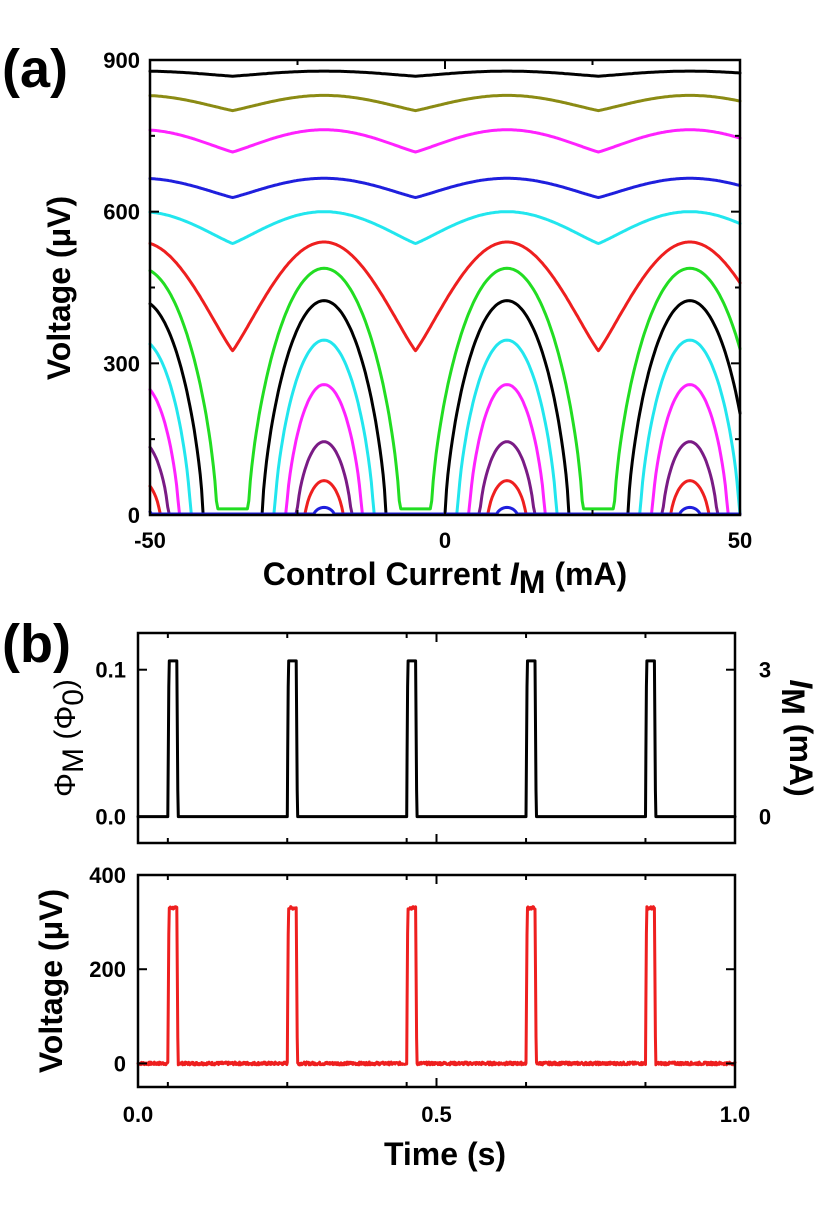 This screenshot has width=823, height=1210. What do you see at coordinates (107, 875) in the screenshot?
I see `panel-b-bottom-ytick-label: 400` at bounding box center [107, 875].